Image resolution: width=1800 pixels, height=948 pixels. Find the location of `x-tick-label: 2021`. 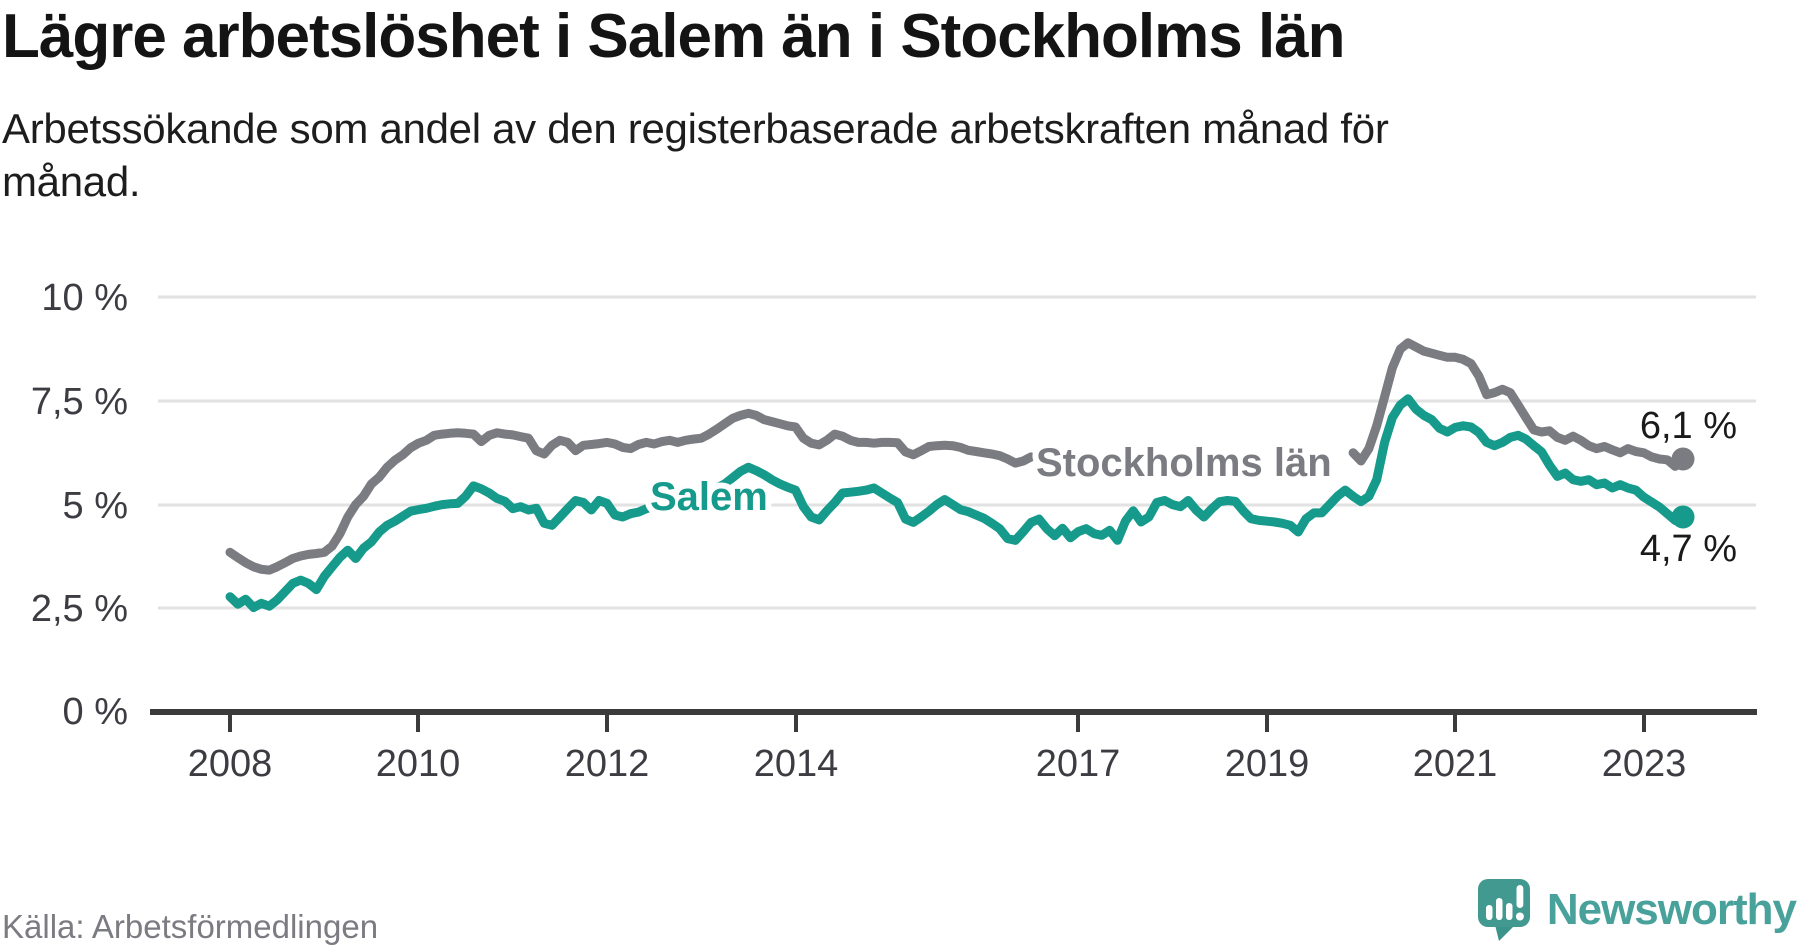

x-tick-label: 2021 is located at coordinates (1455, 764).